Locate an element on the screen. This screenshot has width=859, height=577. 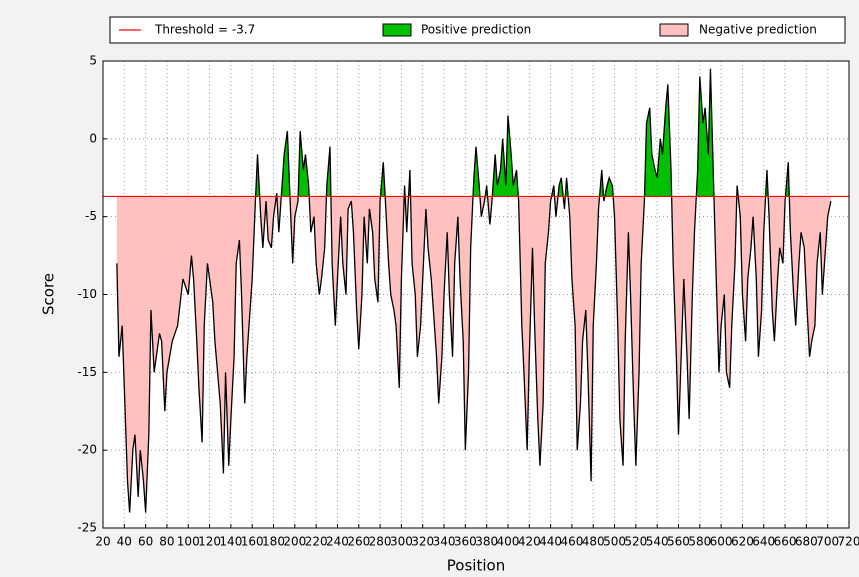
x-tick-label: 620 is located at coordinates (742, 542).